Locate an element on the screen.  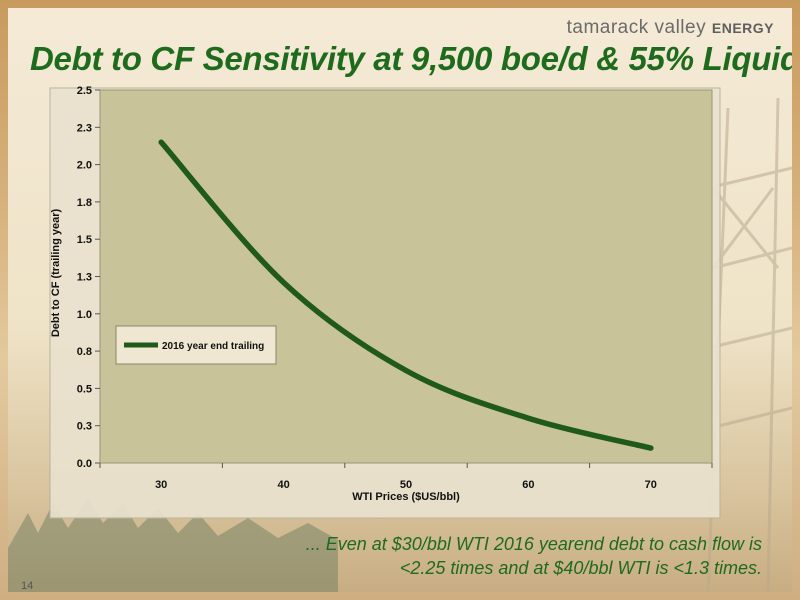
x-tick-label: 70 is located at coordinates (651, 485).